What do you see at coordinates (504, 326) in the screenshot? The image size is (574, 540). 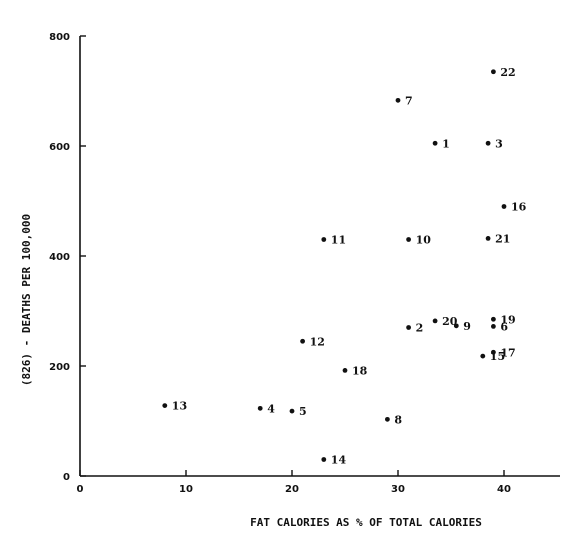 I see `point-label: 6` at bounding box center [504, 326].